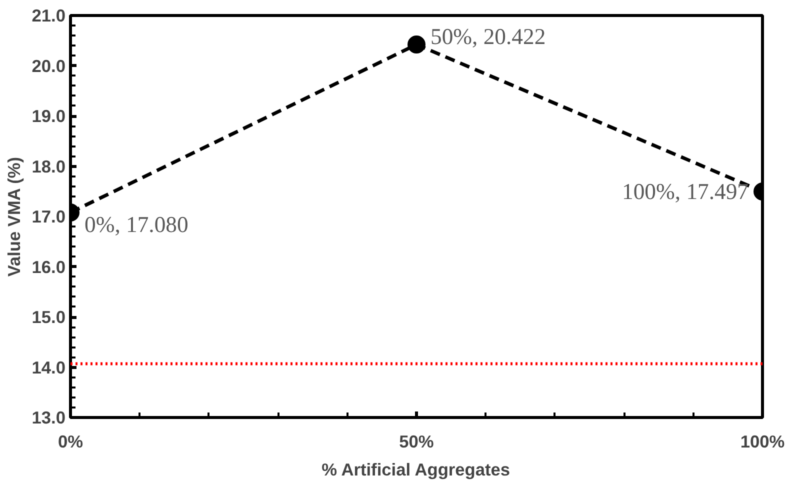 This screenshot has width=792, height=482. I want to click on y-axis-title: Value VMA (%), so click(14, 216).